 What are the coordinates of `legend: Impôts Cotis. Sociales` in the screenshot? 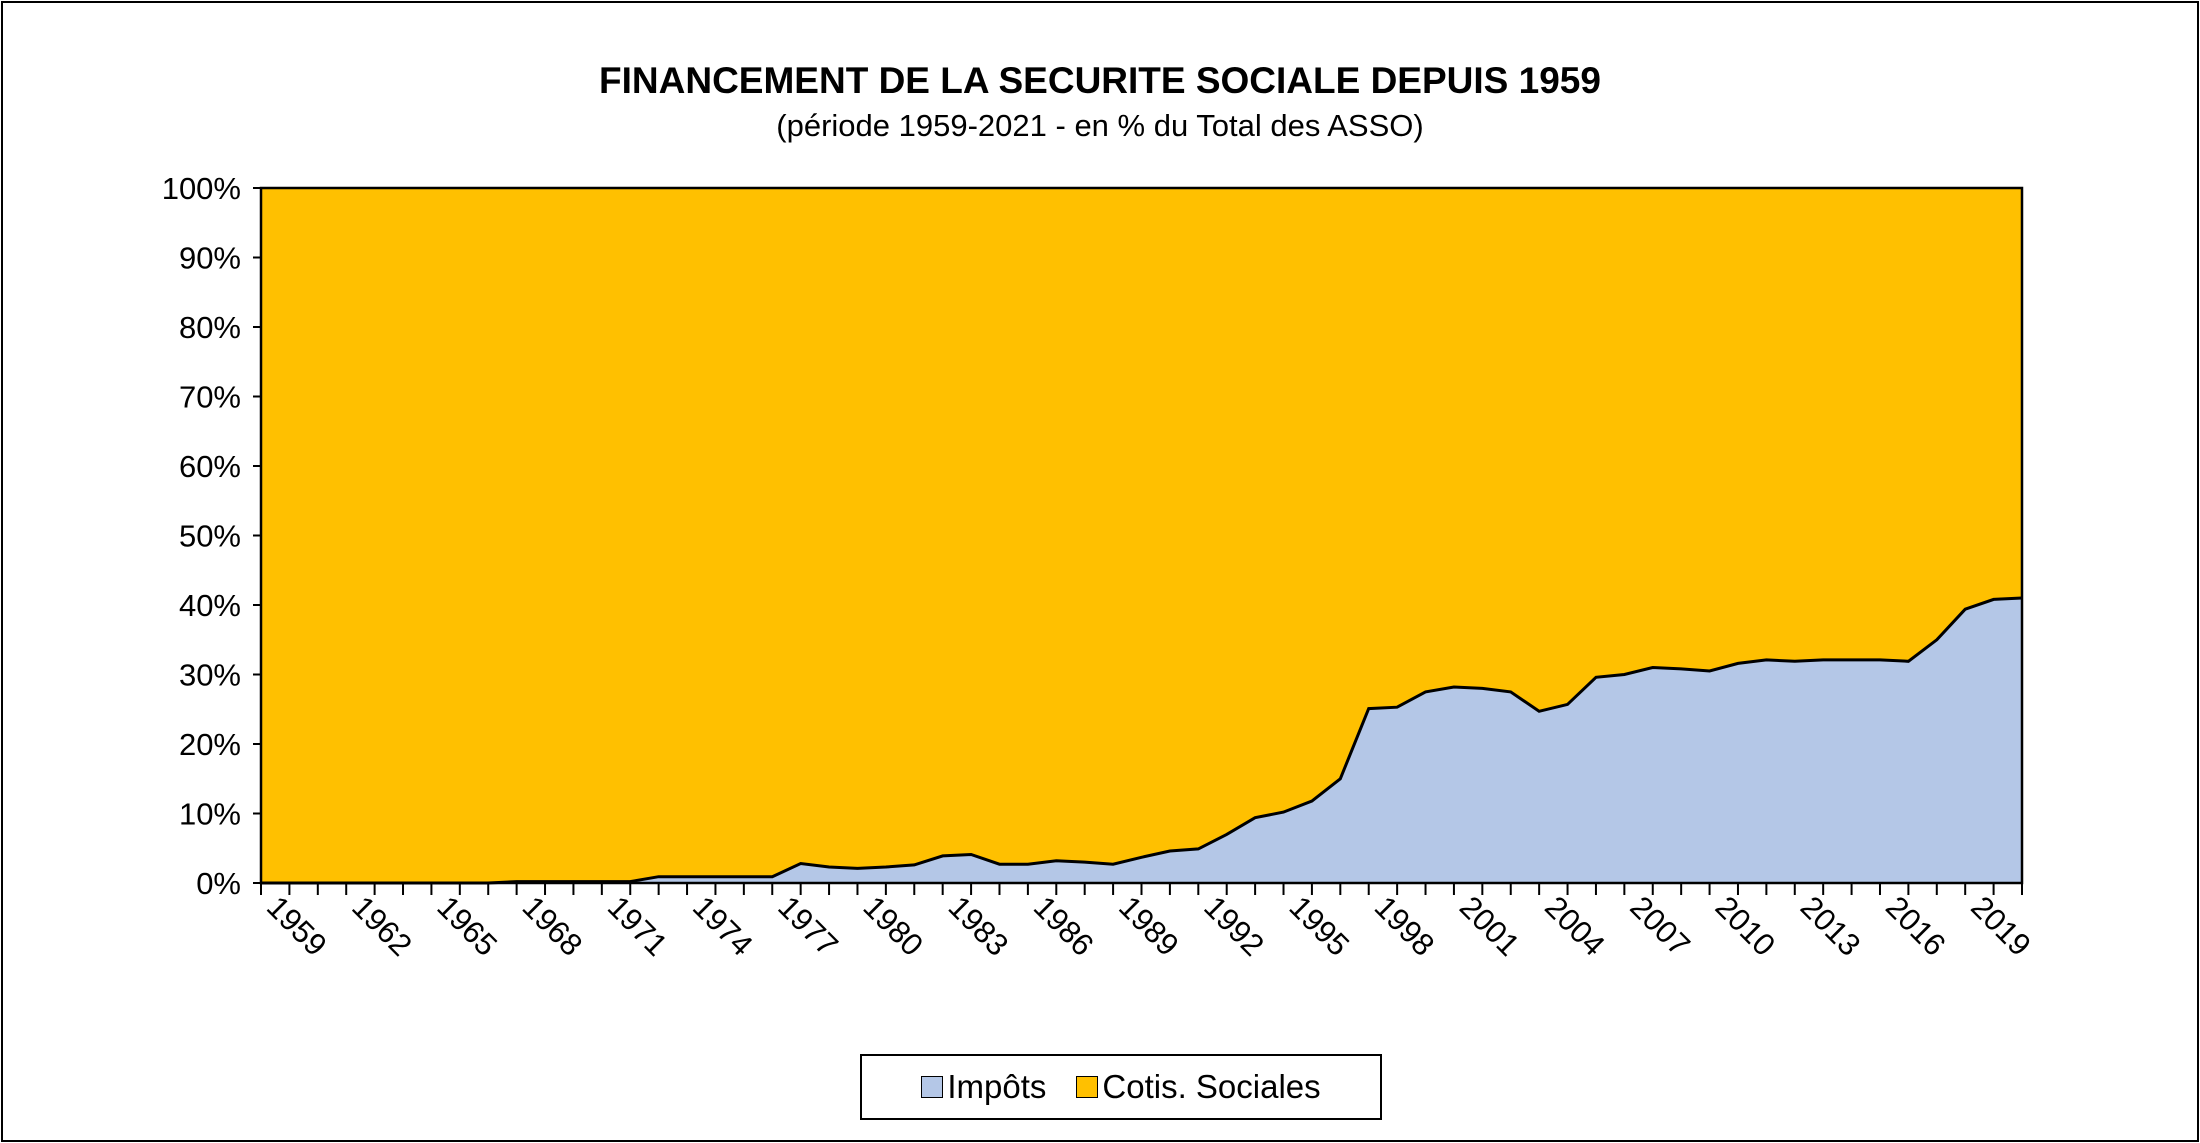 It's located at (1121, 1087).